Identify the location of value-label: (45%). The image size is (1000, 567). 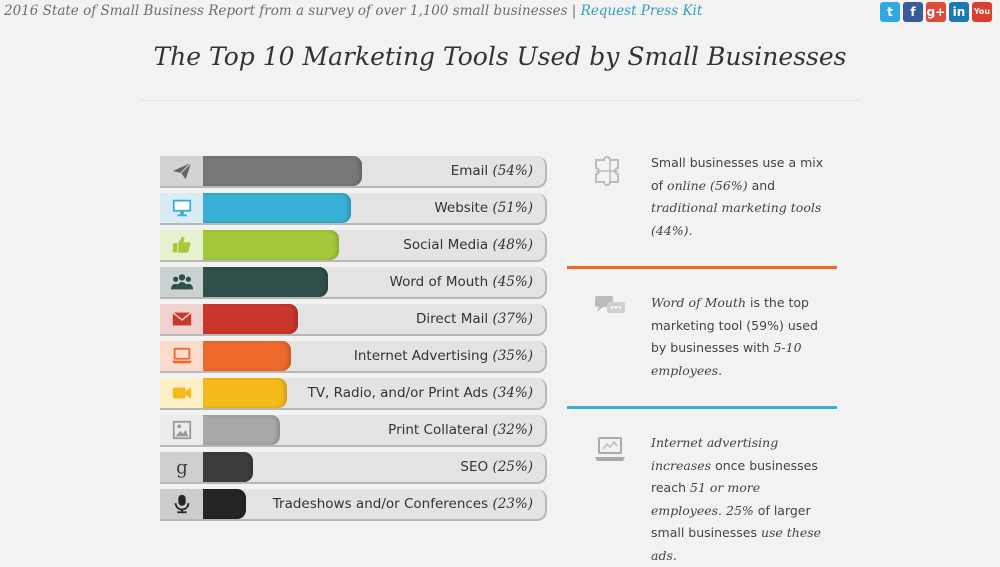
(512, 282).